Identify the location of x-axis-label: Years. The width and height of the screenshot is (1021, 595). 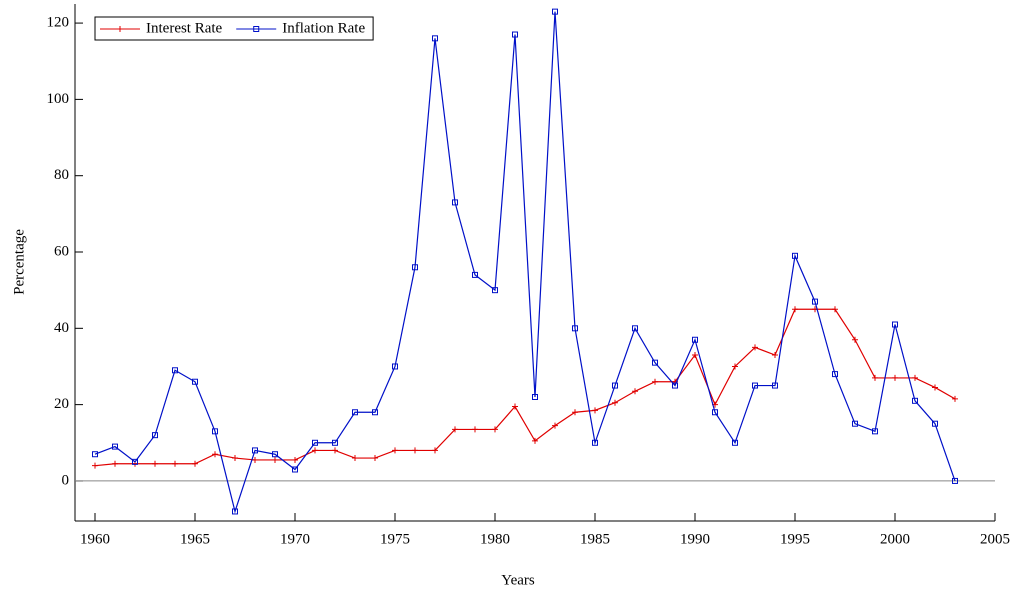
(518, 580).